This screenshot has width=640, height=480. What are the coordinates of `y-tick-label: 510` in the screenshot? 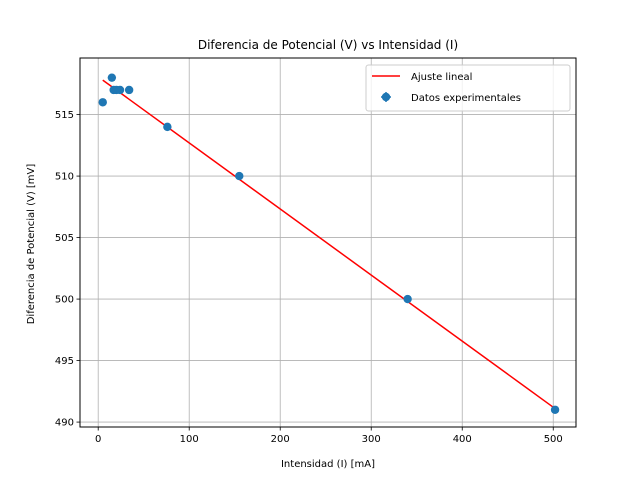 It's located at (64, 177).